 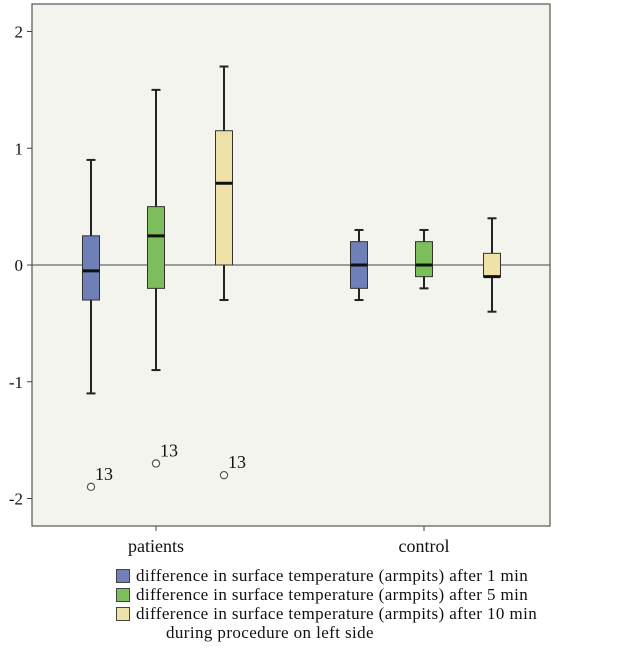 What do you see at coordinates (16, 499) in the screenshot?
I see `y-tick-label: -2` at bounding box center [16, 499].